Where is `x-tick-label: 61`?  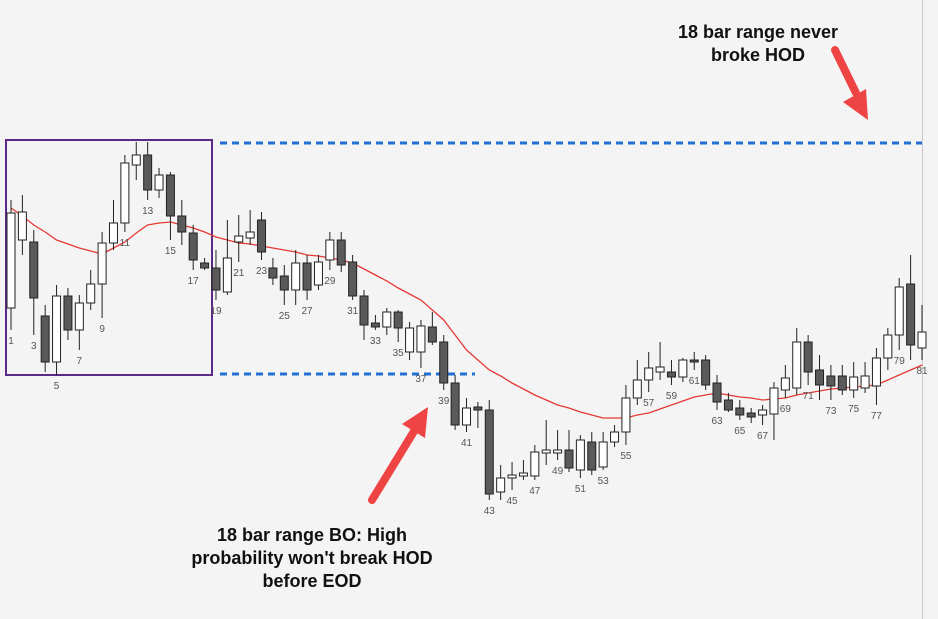 x-tick-label: 61 is located at coordinates (695, 381).